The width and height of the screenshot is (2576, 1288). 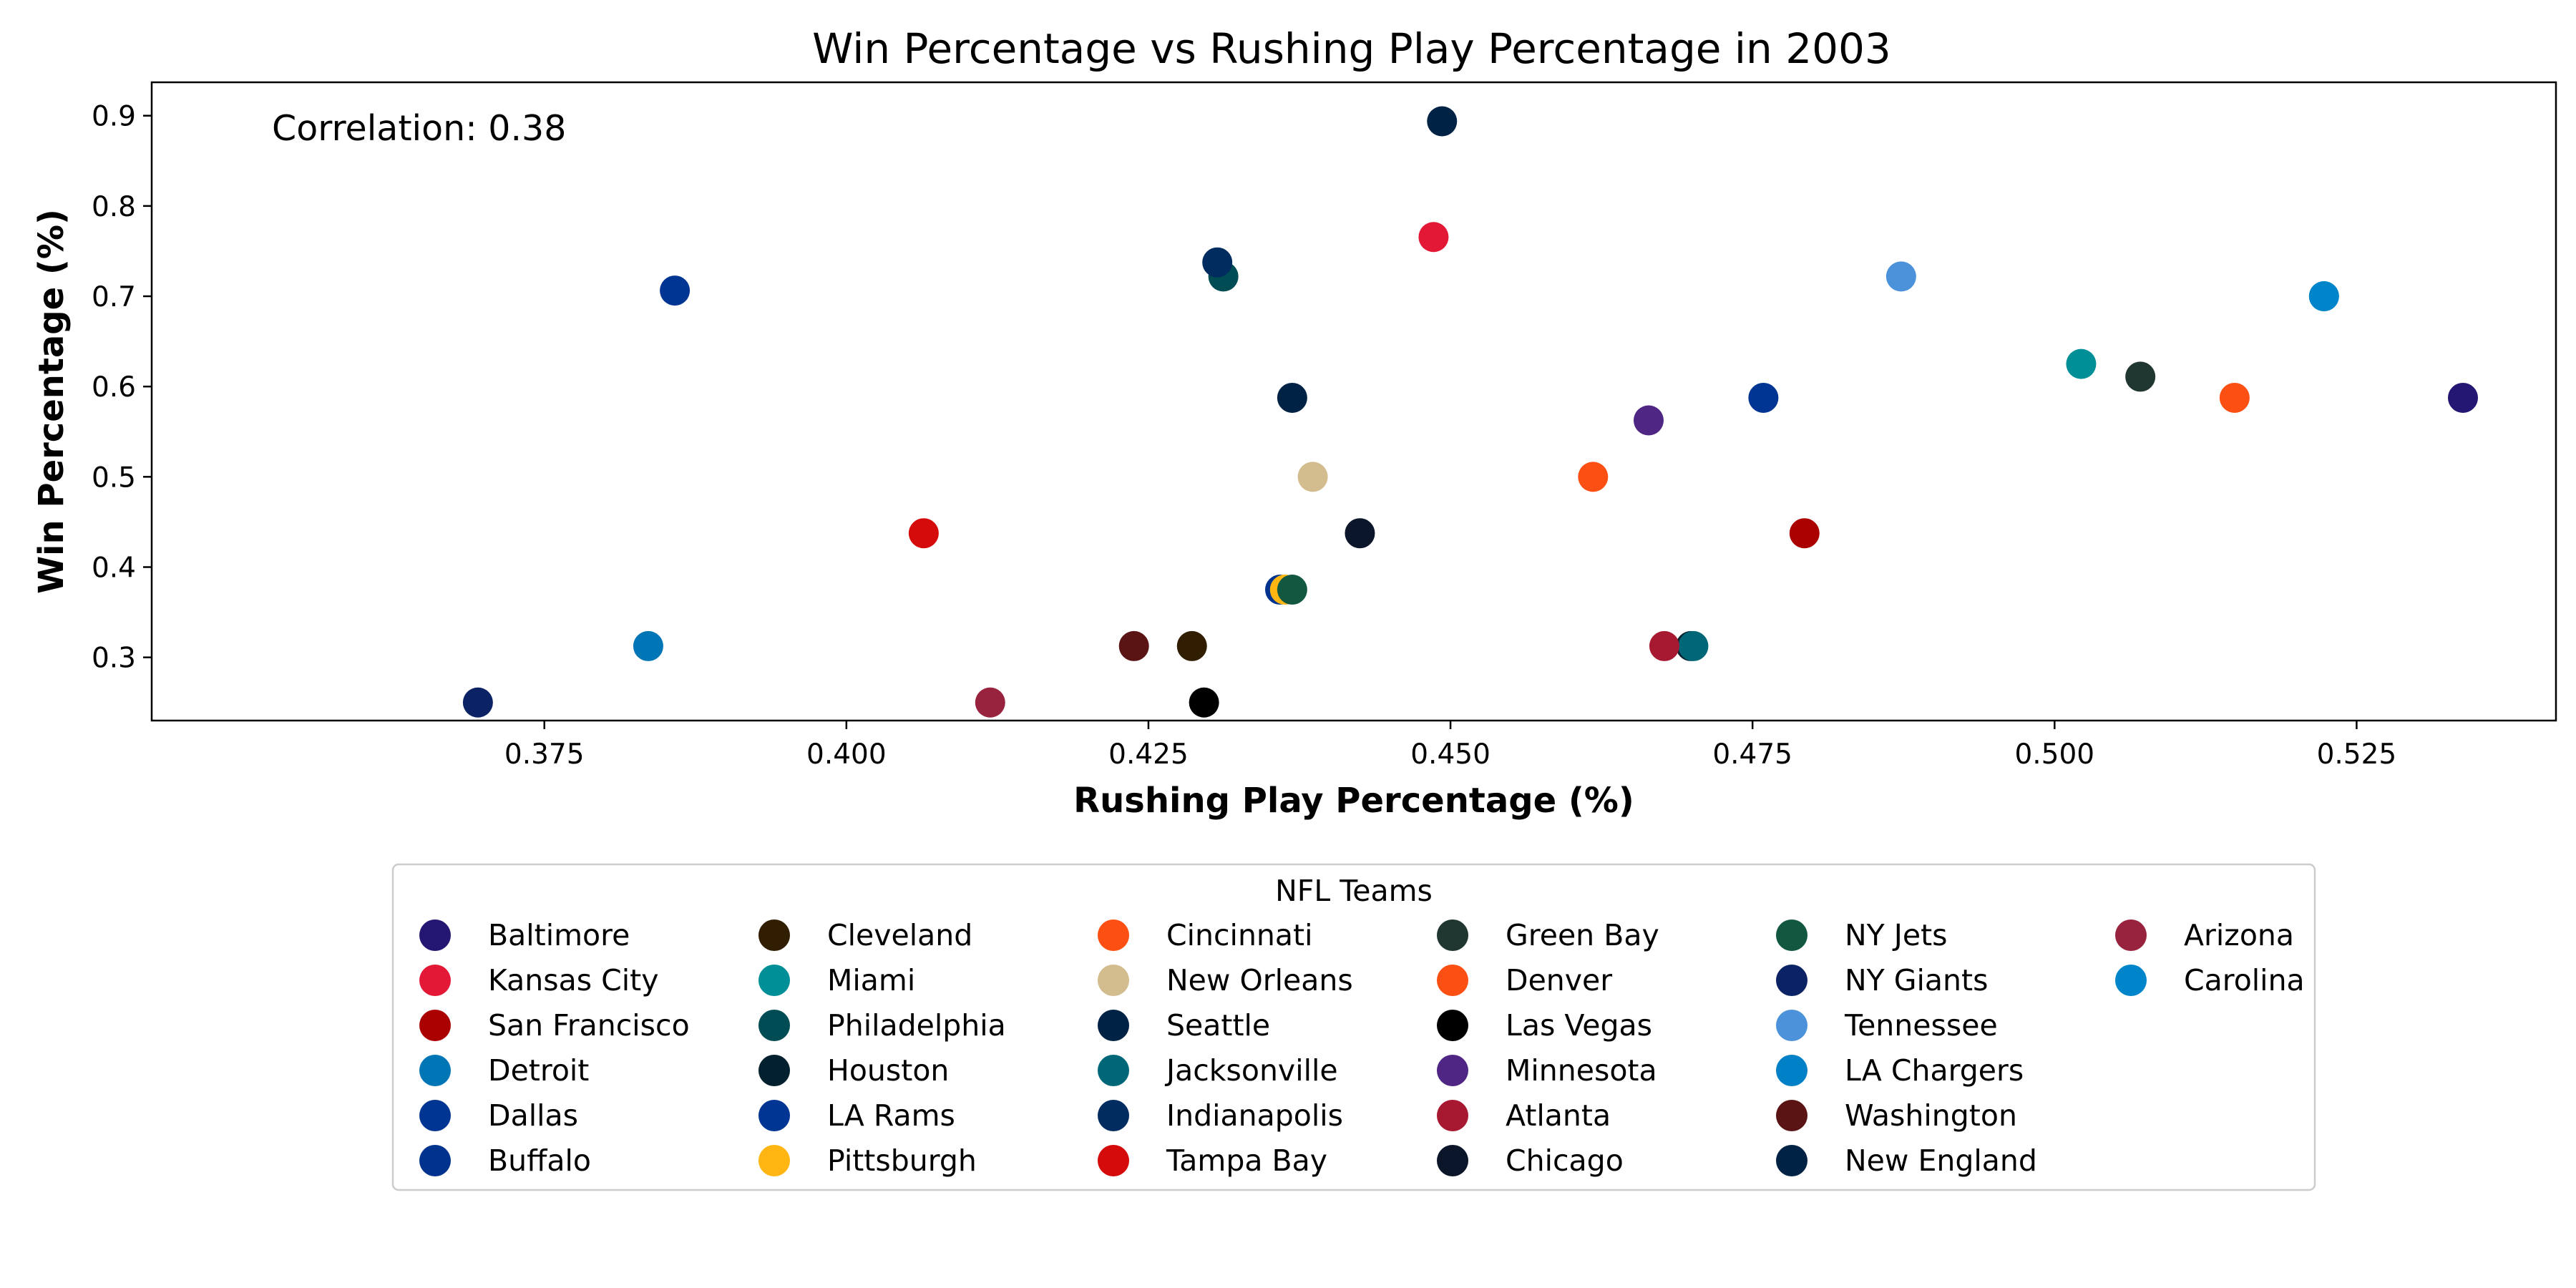 What do you see at coordinates (1442, 122) in the screenshot?
I see `data-point: New England` at bounding box center [1442, 122].